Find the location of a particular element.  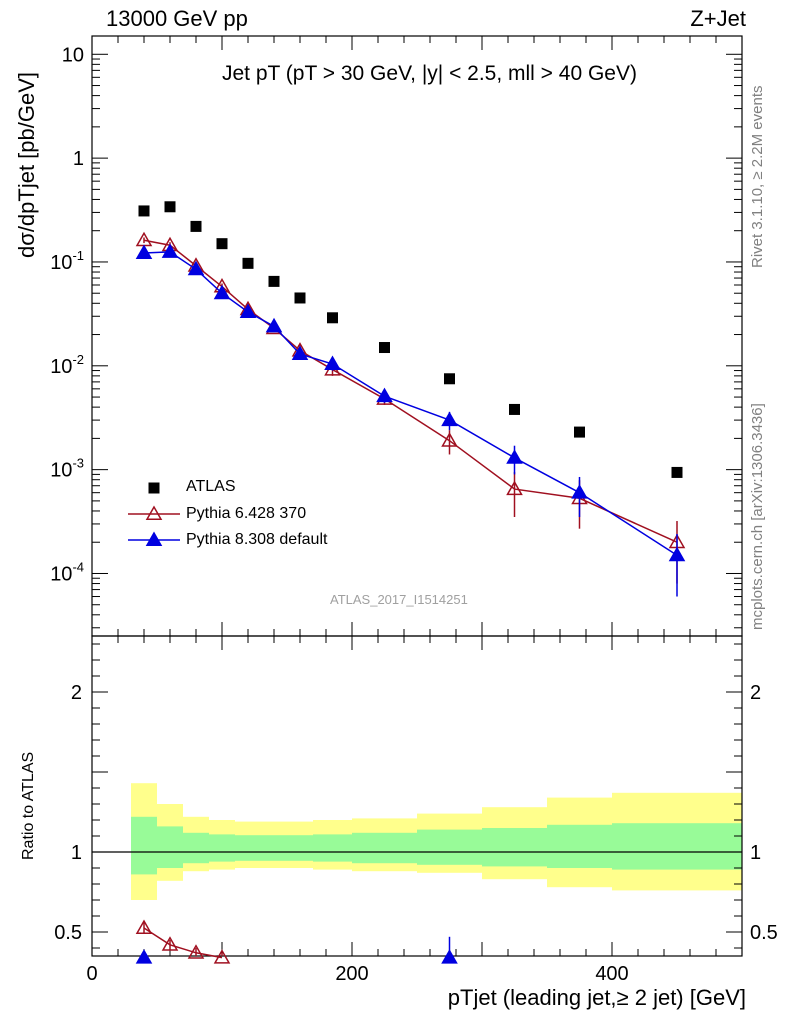

x-axis-title: pTjet (leading jet,≥ 2 jet) [GeV] is located at coordinates (597, 998).